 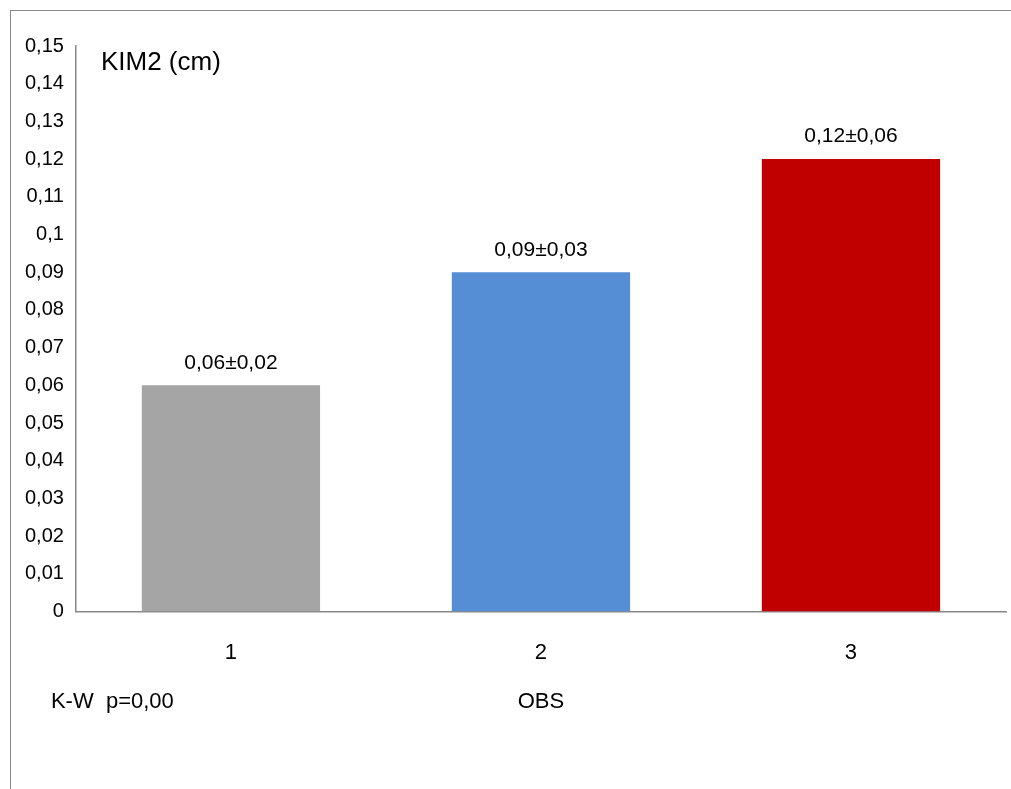 What do you see at coordinates (541, 651) in the screenshot?
I see `x-tick-label: 2` at bounding box center [541, 651].